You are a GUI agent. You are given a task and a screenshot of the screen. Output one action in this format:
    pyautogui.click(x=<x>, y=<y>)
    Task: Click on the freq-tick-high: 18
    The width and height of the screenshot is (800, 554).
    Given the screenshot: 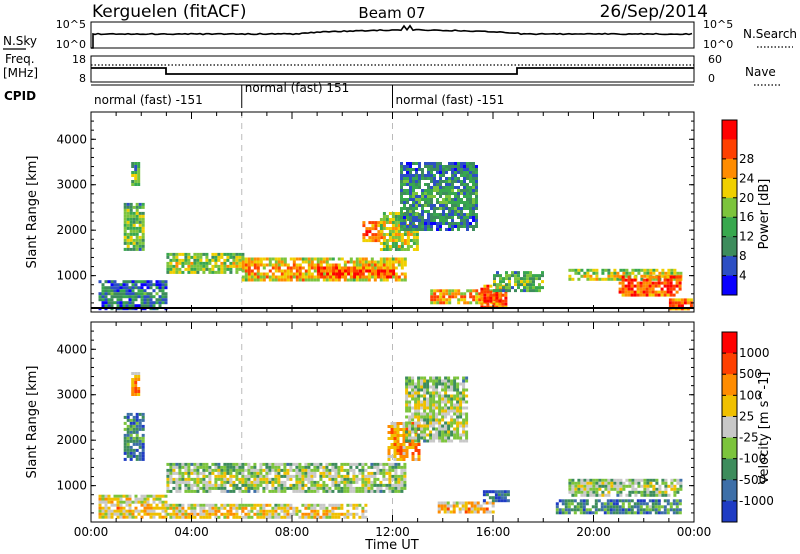 What is the action you would take?
    pyautogui.click(x=79, y=59)
    